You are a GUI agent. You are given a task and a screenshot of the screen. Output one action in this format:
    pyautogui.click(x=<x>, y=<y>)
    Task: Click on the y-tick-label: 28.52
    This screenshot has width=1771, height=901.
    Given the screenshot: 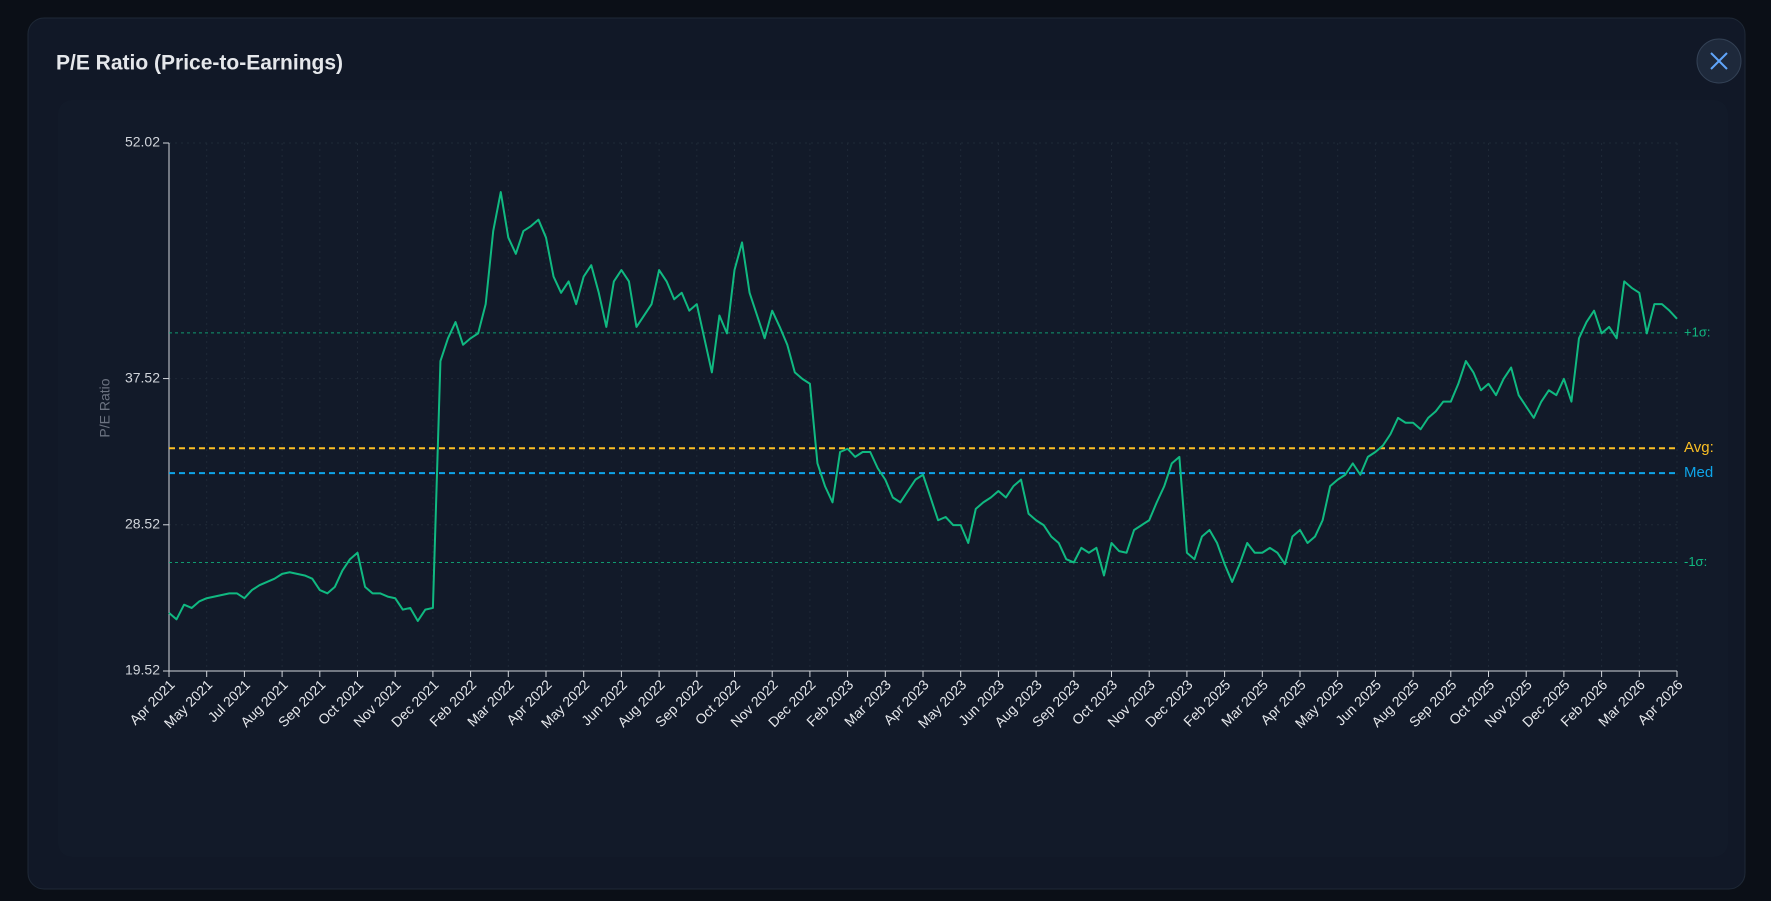 What is the action you would take?
    pyautogui.click(x=142, y=523)
    